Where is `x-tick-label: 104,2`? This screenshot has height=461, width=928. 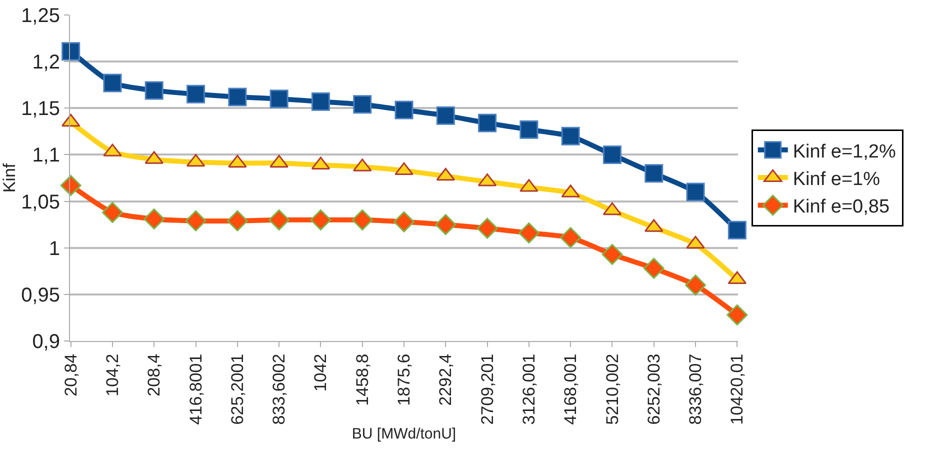
x-tick-label: 104,2 is located at coordinates (112, 375).